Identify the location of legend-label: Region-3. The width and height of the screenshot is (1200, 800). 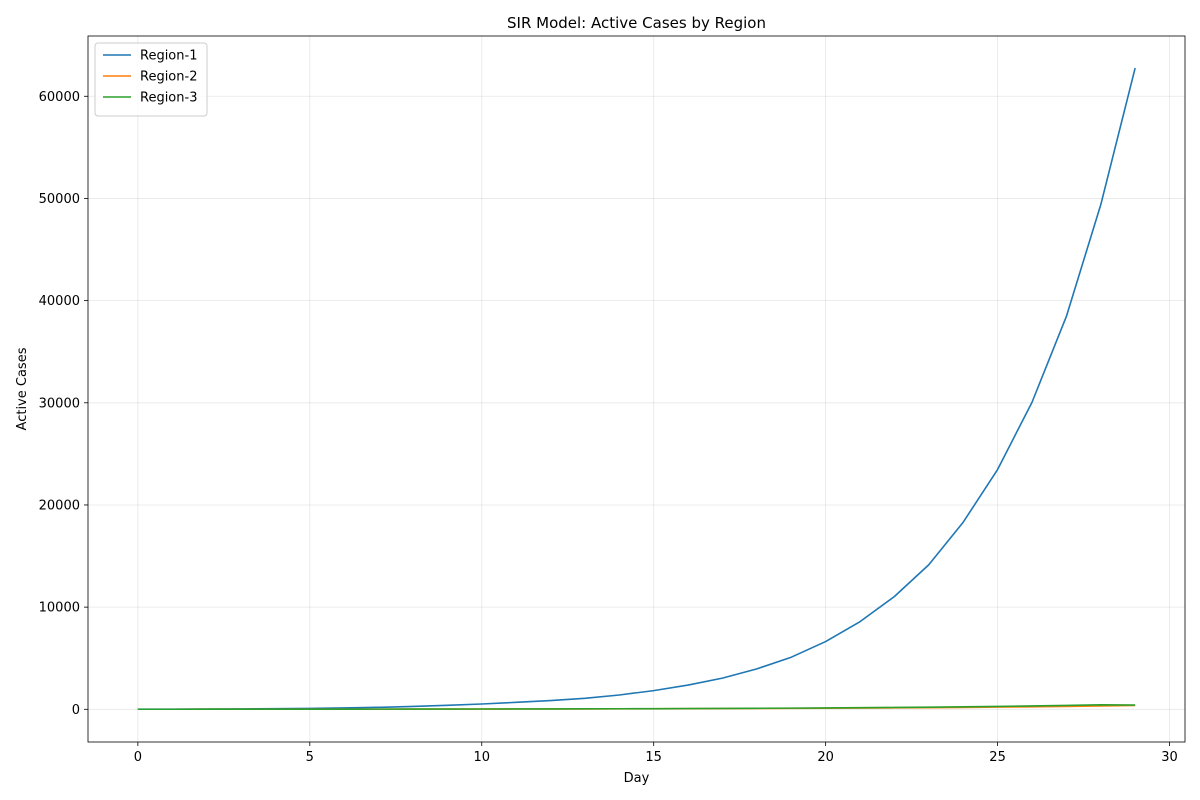
(168, 98).